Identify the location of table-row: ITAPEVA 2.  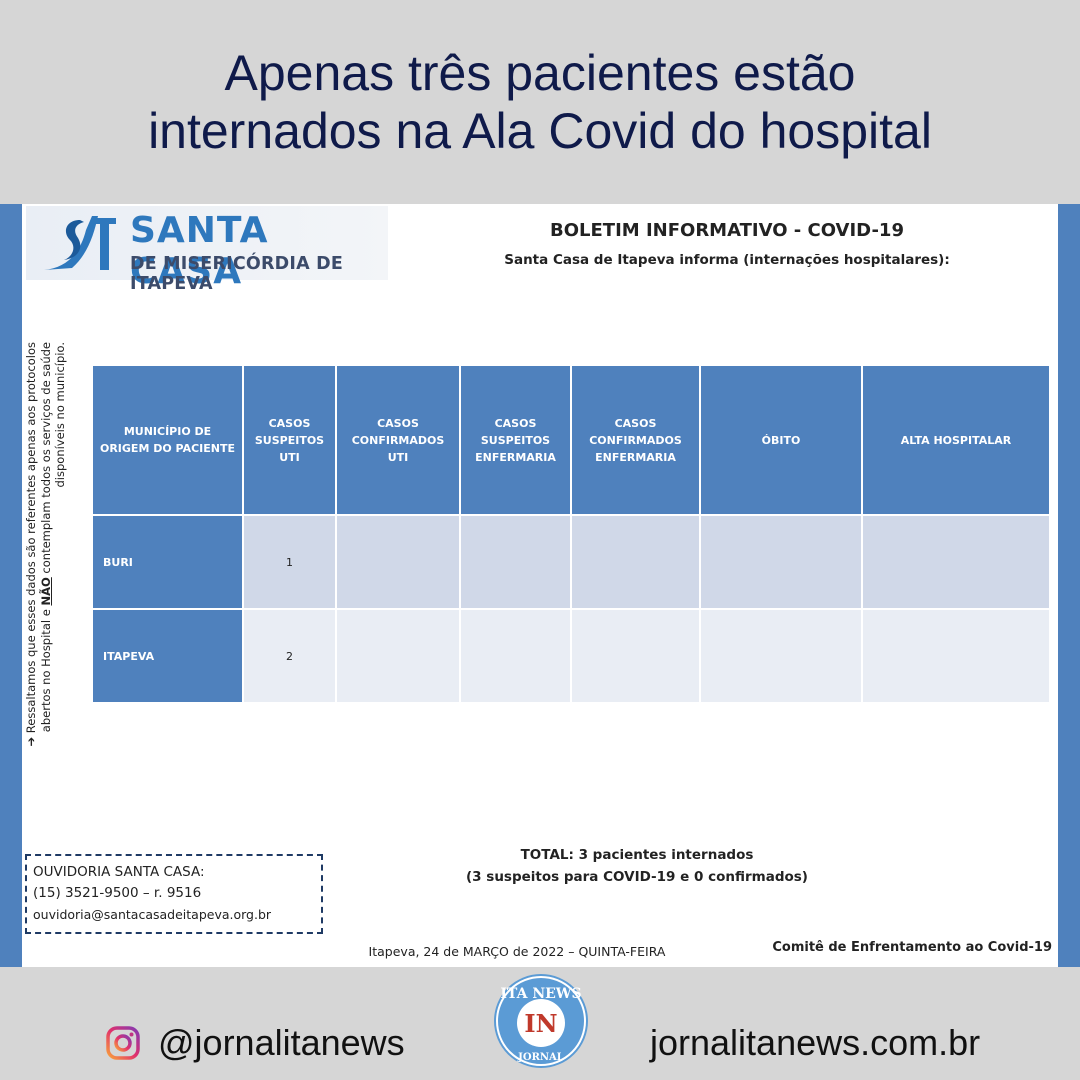
(571, 656).